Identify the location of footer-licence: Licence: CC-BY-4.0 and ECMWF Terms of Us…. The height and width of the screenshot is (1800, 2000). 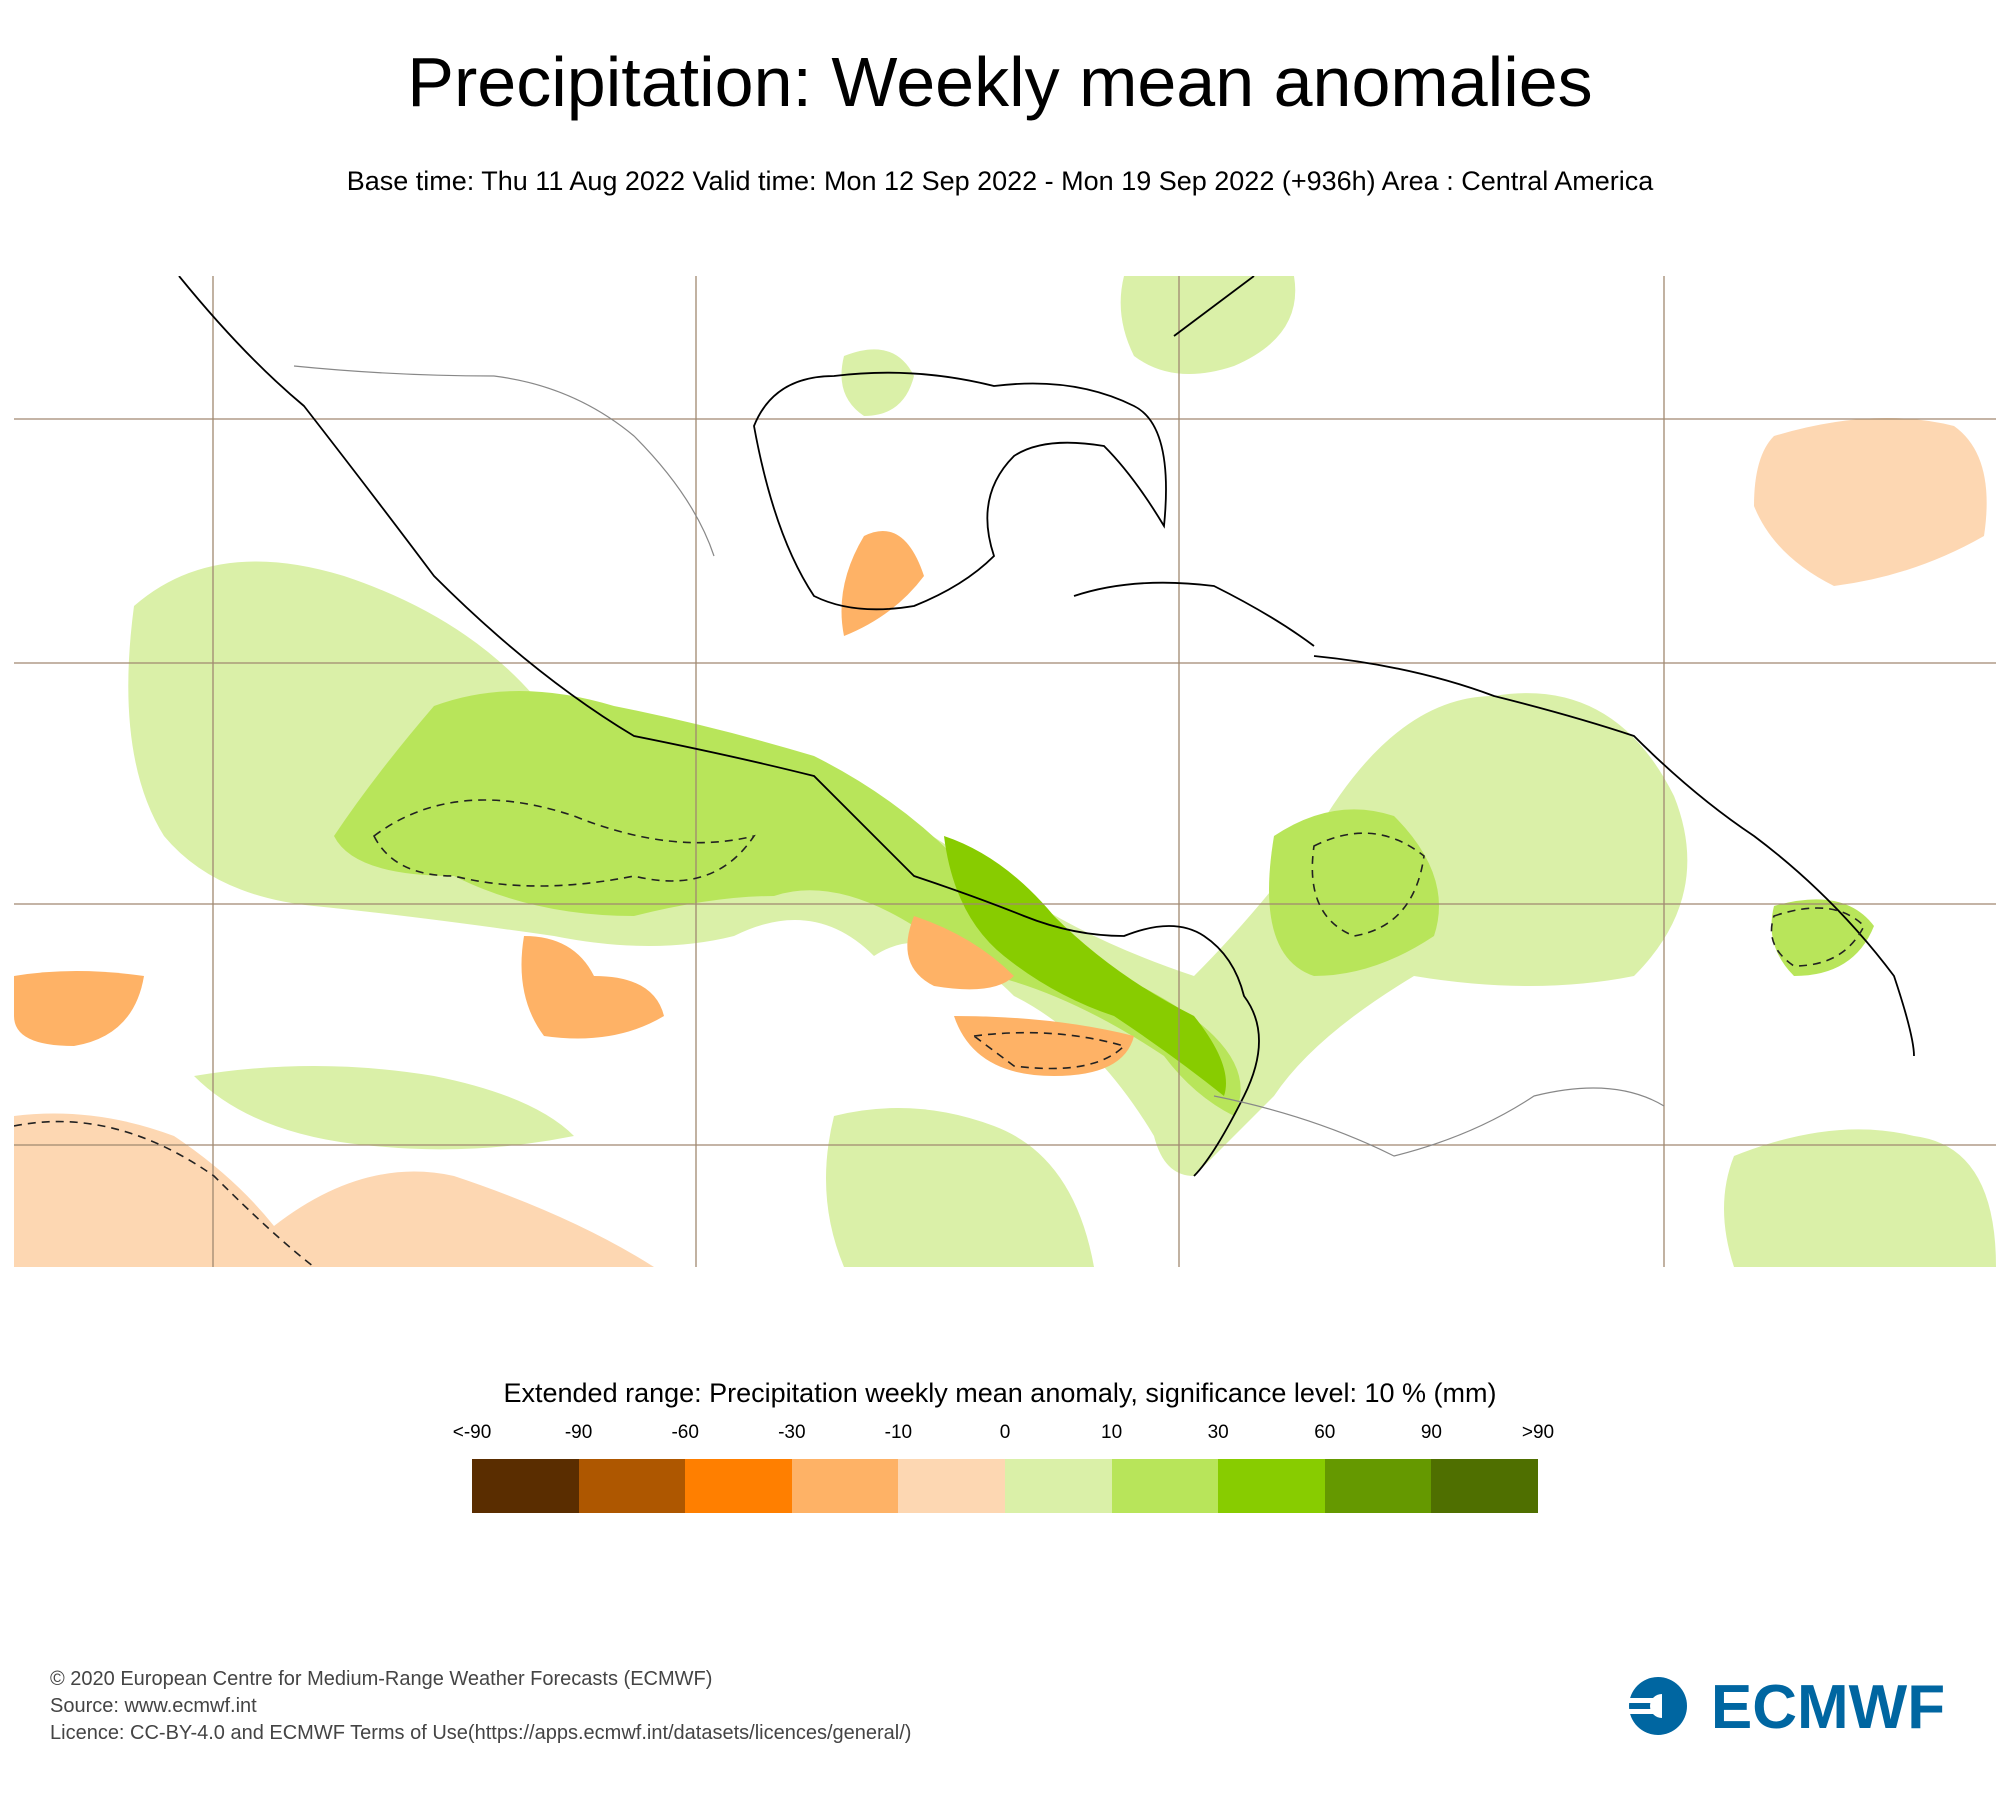
(481, 1733).